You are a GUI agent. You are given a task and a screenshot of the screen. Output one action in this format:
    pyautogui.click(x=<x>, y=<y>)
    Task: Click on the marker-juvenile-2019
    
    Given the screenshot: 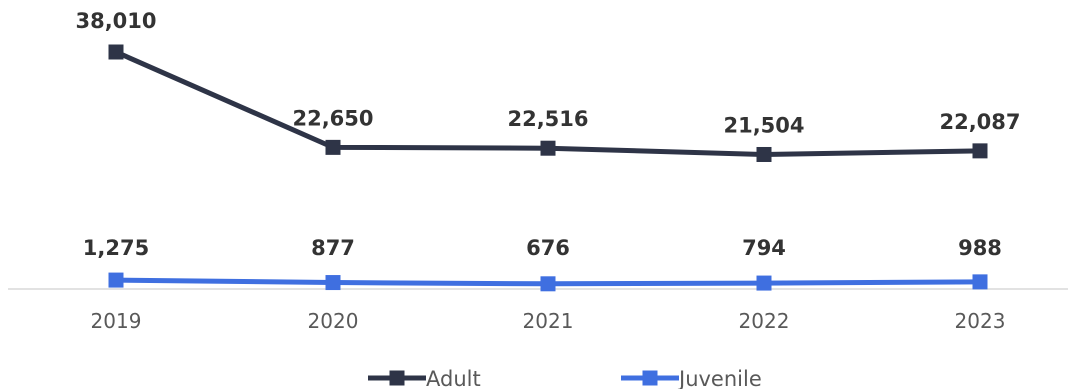 What is the action you would take?
    pyautogui.click(x=116, y=280)
    